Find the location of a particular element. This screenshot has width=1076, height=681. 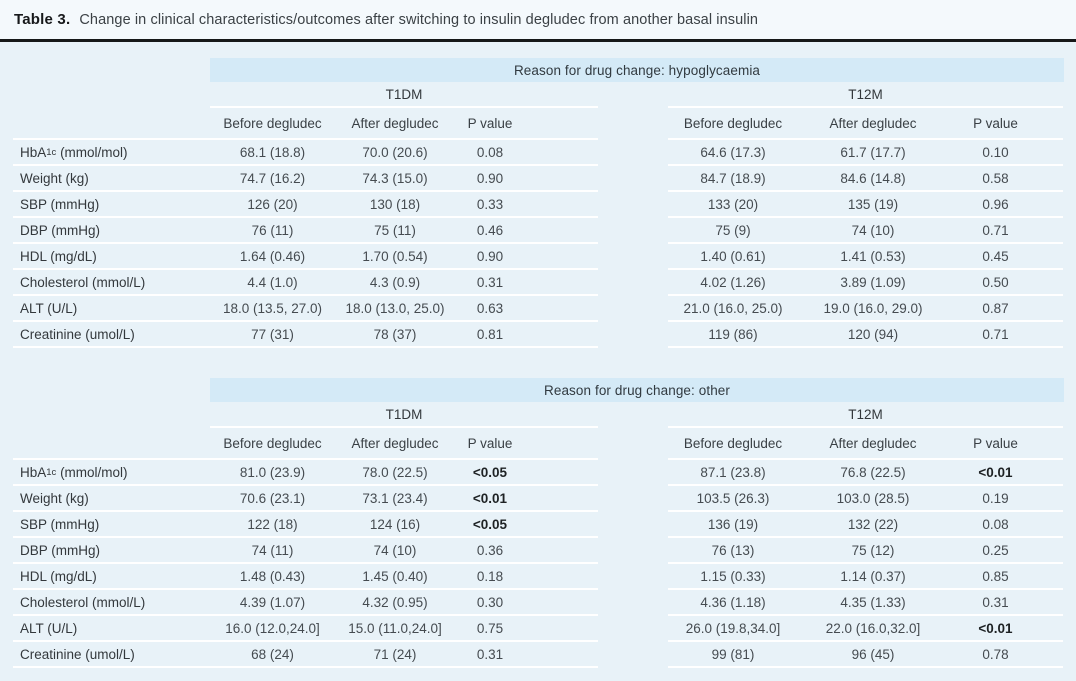

p-value: 0.33 is located at coordinates (490, 204).